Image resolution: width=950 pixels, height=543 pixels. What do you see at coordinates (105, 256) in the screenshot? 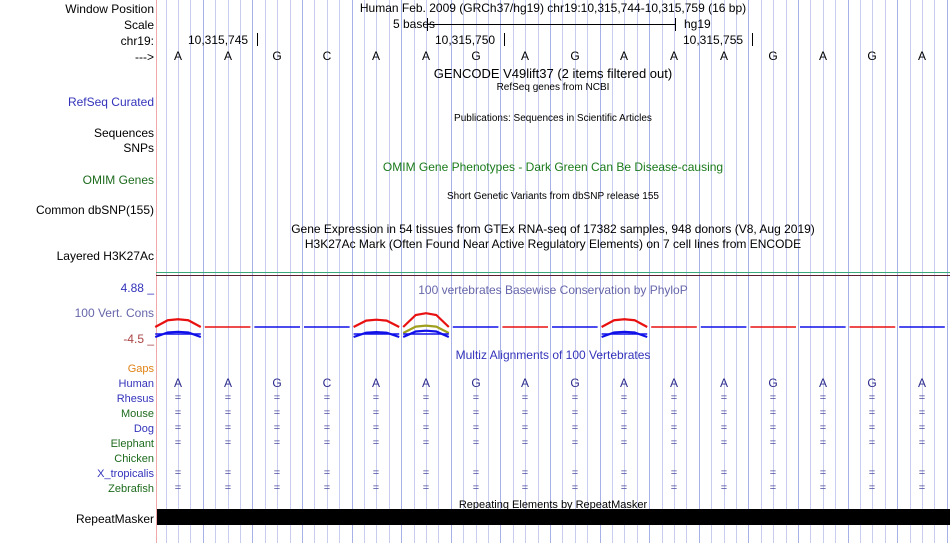
I see `track-label-layered-h3k27ac: Layered H3K27Ac` at bounding box center [105, 256].